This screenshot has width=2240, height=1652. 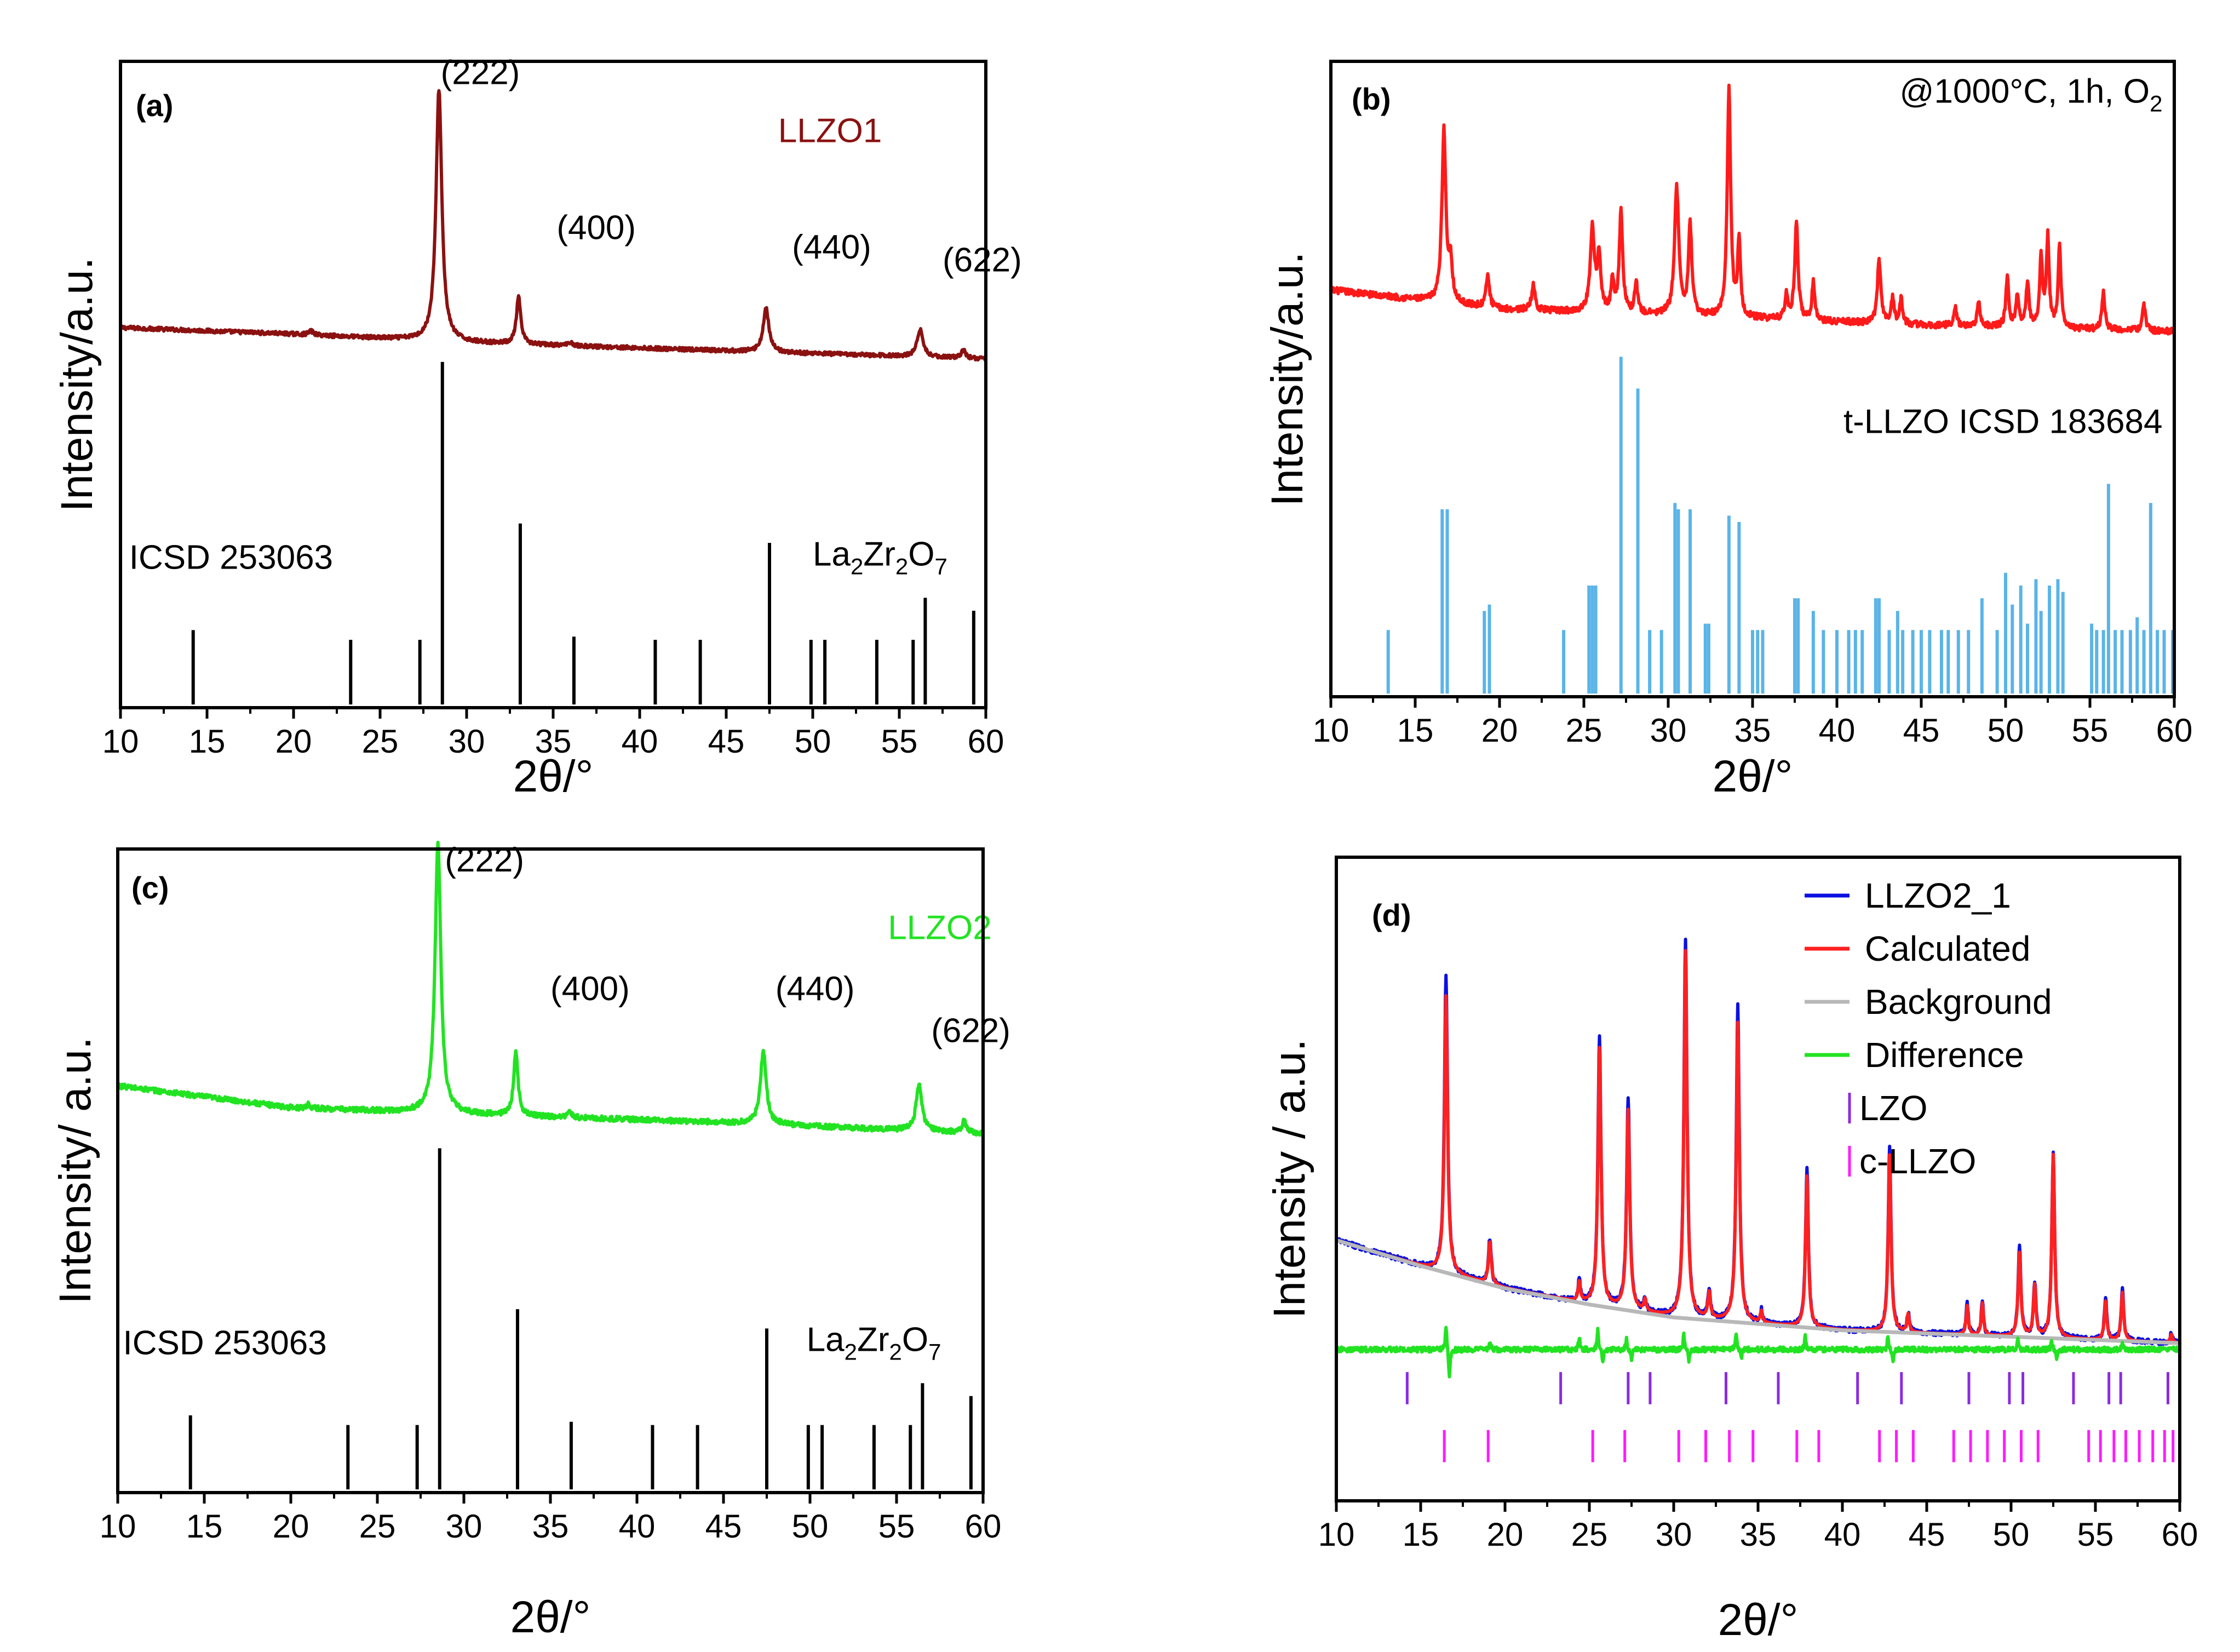 What do you see at coordinates (830, 131) in the screenshot?
I see `series-label-a: LLZO1` at bounding box center [830, 131].